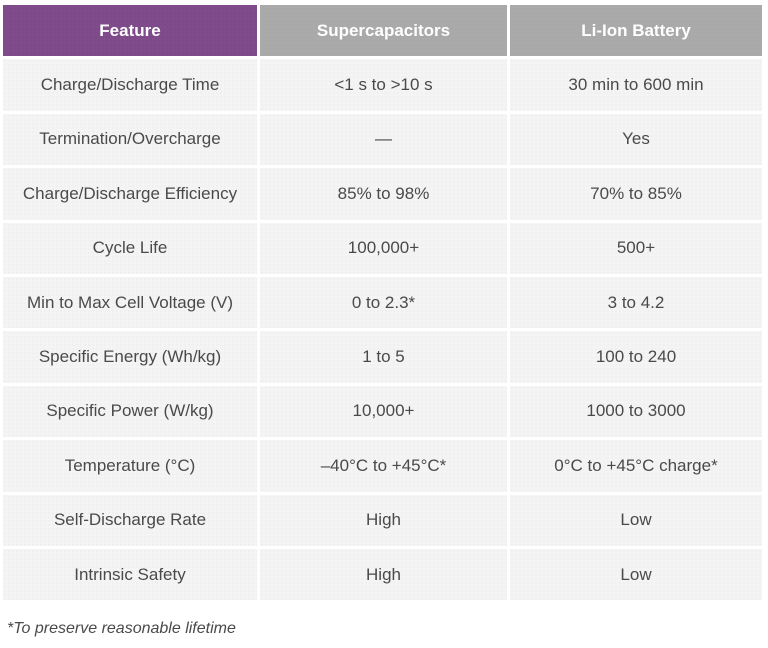 The image size is (768, 648). I want to click on header-feature: Feature, so click(131, 32).